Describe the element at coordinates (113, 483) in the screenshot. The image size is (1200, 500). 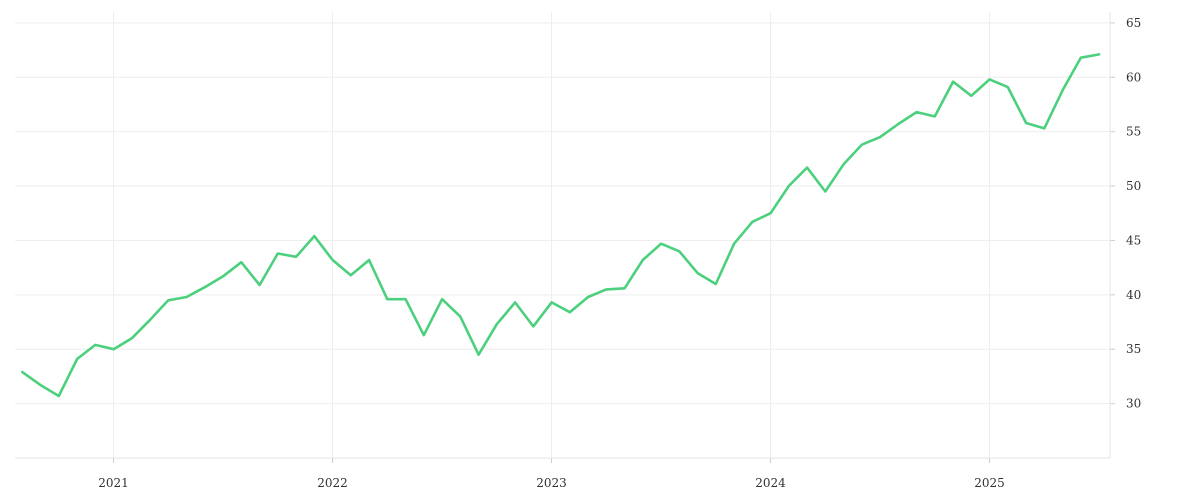
I see `x-tick-label: 2021` at that location.